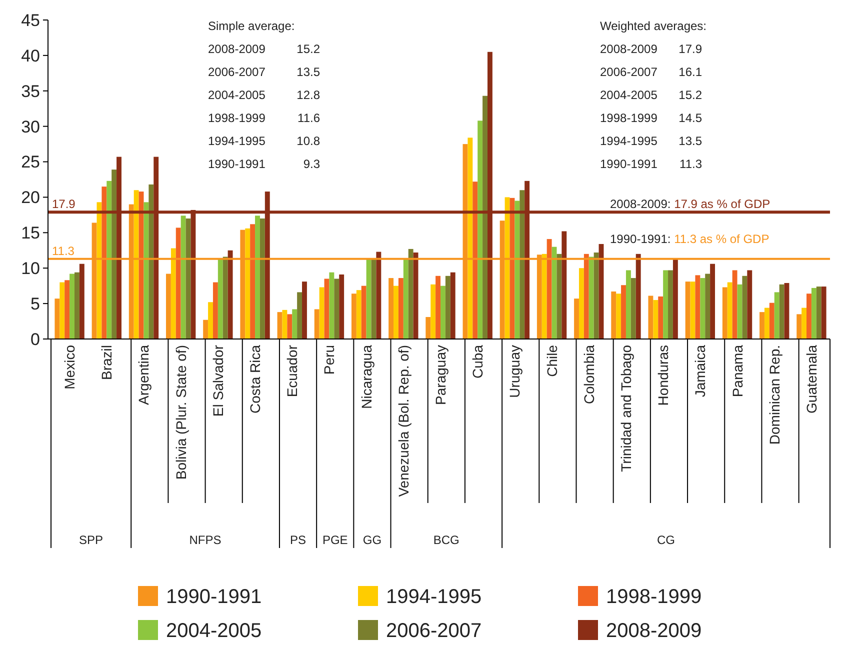 The width and height of the screenshot is (841, 653). What do you see at coordinates (264, 72) in the screenshot?
I see `text: 2006-2007 13.5` at bounding box center [264, 72].